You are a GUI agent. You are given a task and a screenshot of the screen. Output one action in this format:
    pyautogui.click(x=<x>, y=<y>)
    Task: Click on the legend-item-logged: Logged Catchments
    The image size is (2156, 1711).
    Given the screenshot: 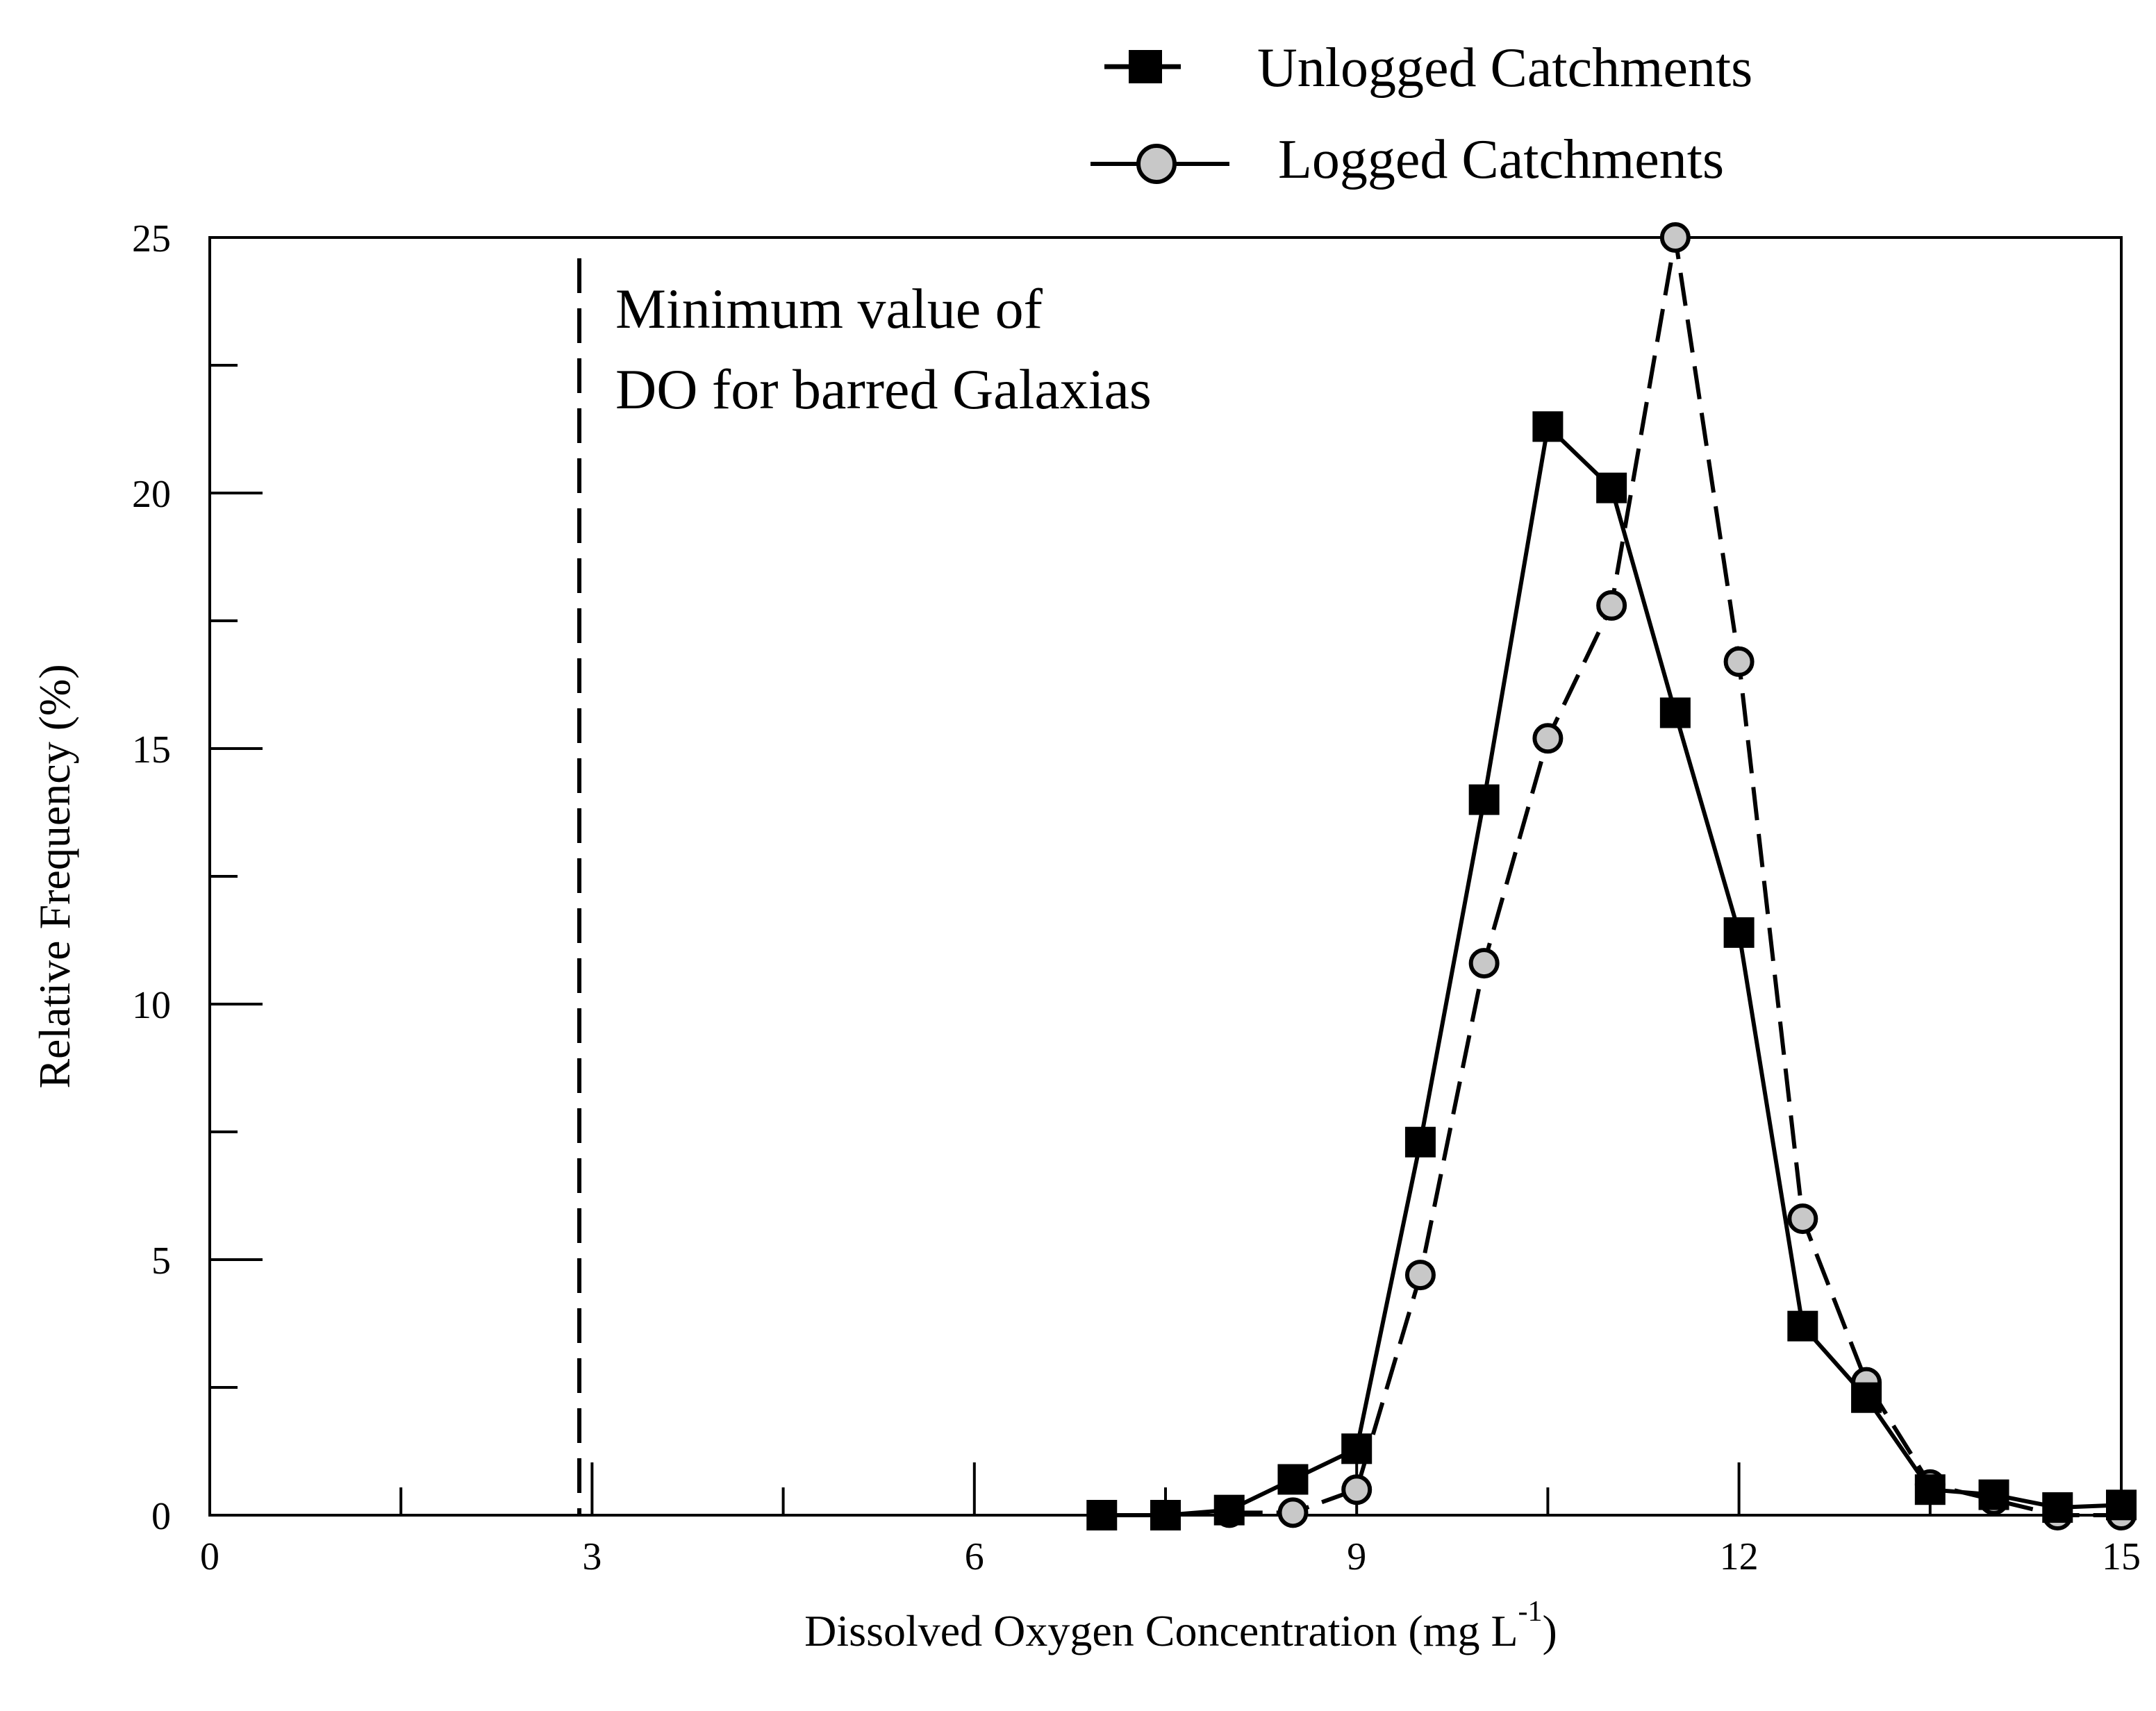 What is the action you would take?
    pyautogui.click(x=1407, y=159)
    